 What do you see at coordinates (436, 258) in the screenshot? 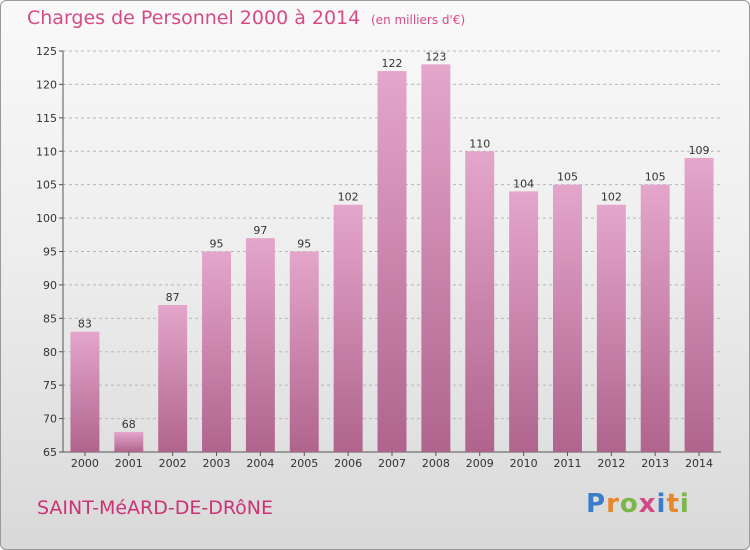
I see `bar-2008` at bounding box center [436, 258].